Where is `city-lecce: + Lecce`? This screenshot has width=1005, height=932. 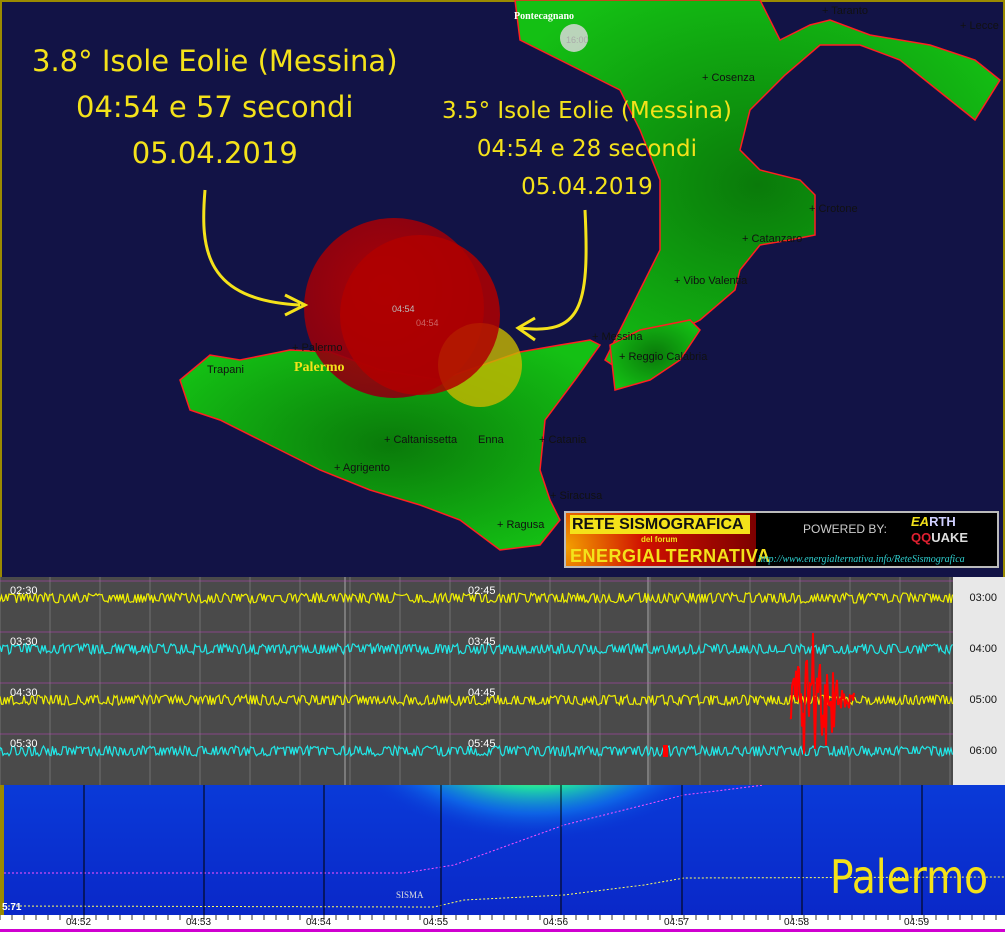 city-lecce: + Lecce is located at coordinates (979, 26).